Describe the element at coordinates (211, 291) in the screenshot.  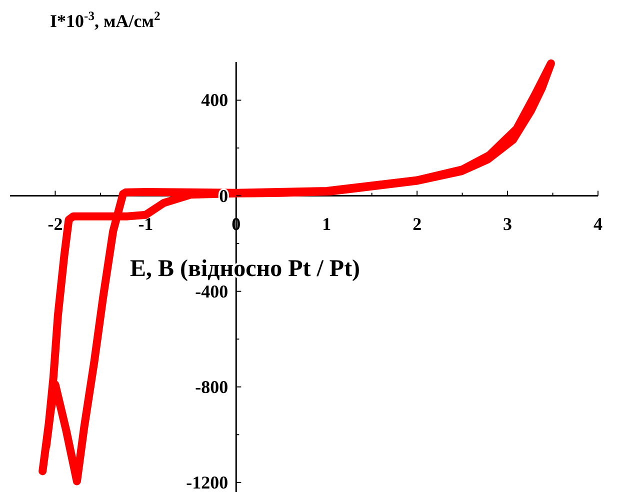
I see `y-tick-label: -400` at that location.